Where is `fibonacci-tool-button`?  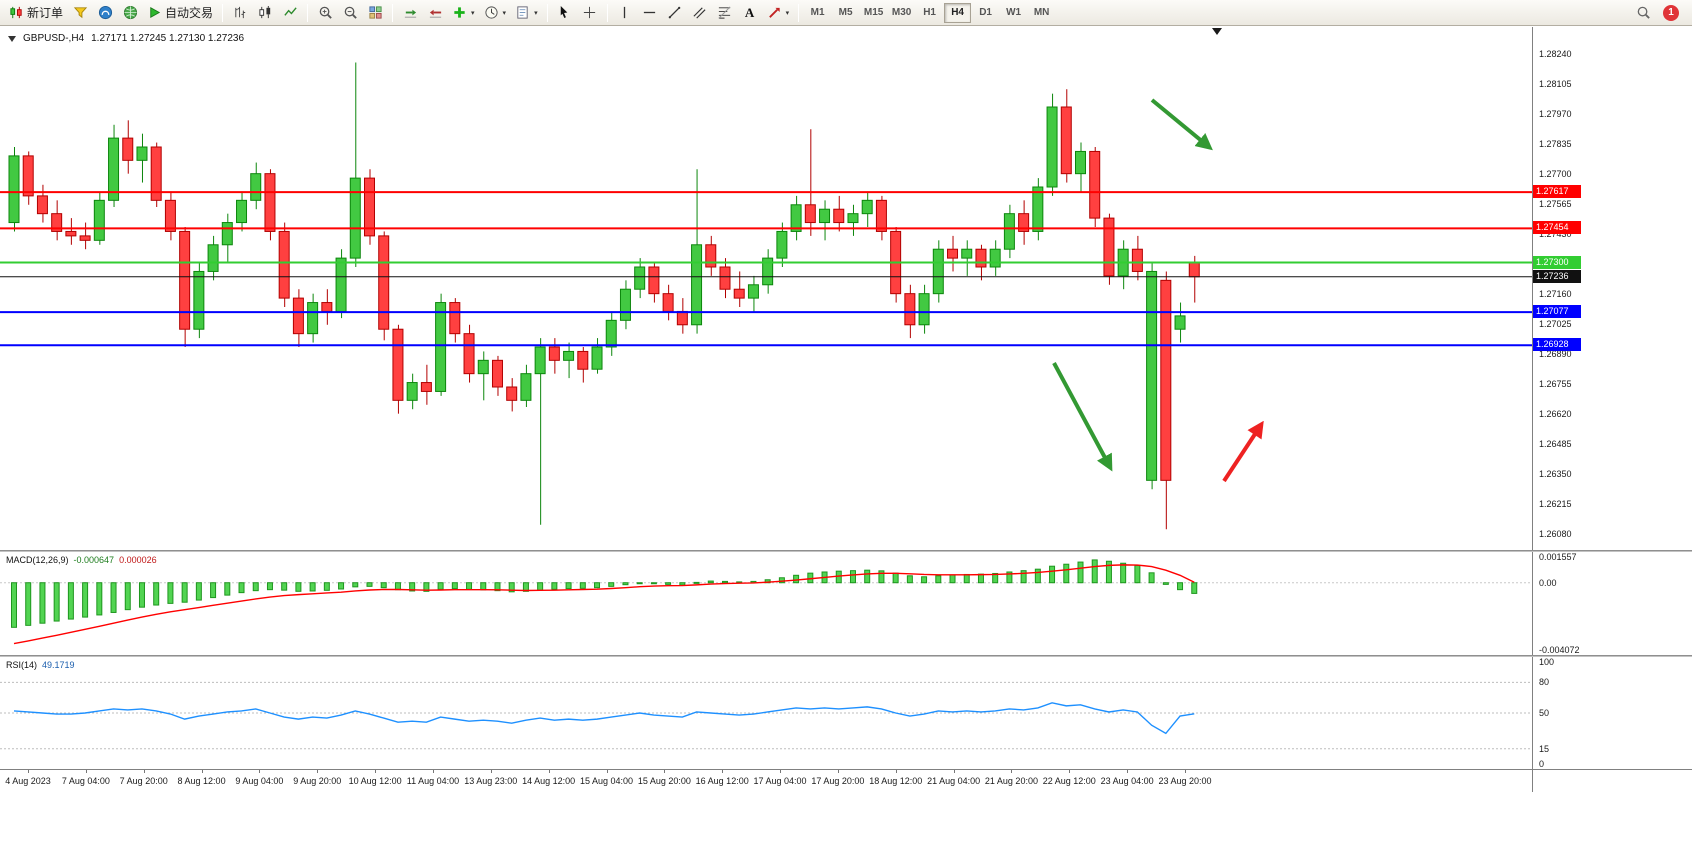
fibonacci-tool-button is located at coordinates (725, 13).